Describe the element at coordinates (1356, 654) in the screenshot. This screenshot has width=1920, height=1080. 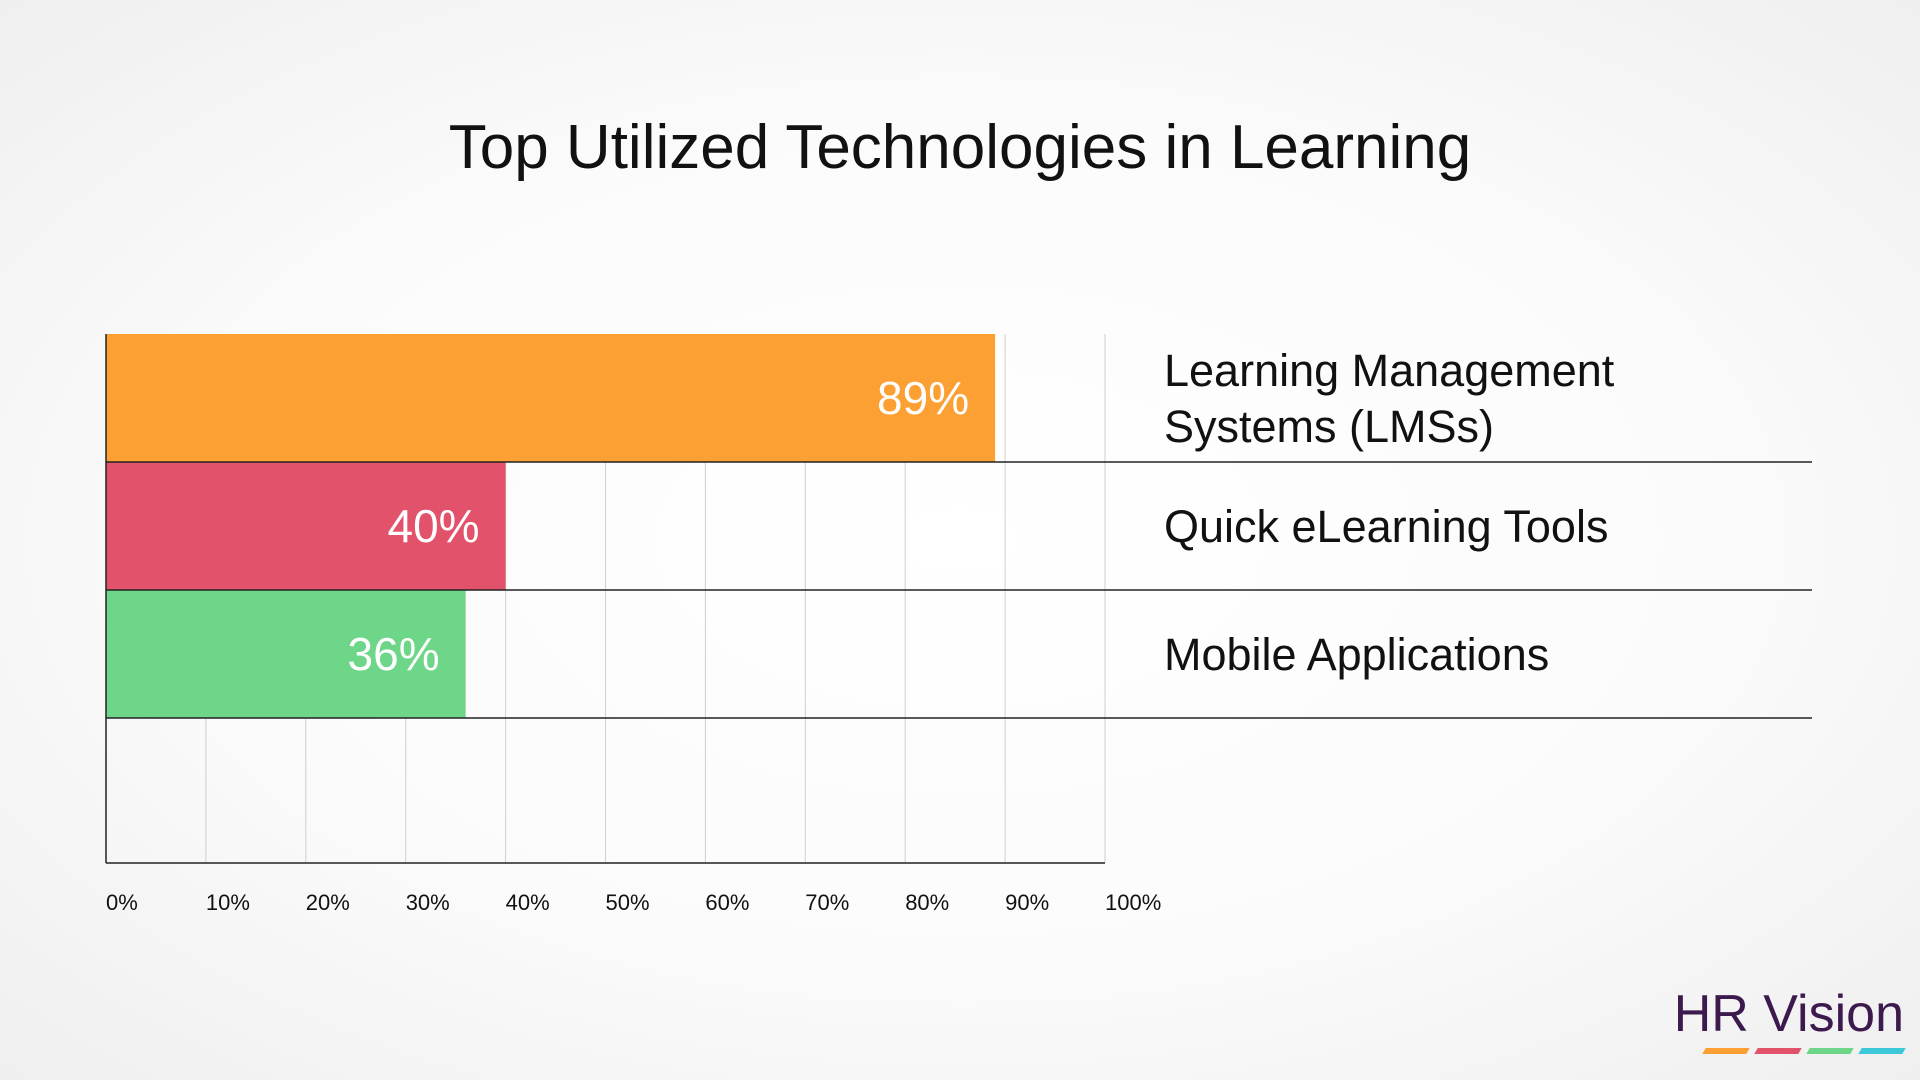
I see `category-label: Mobile Applications` at that location.